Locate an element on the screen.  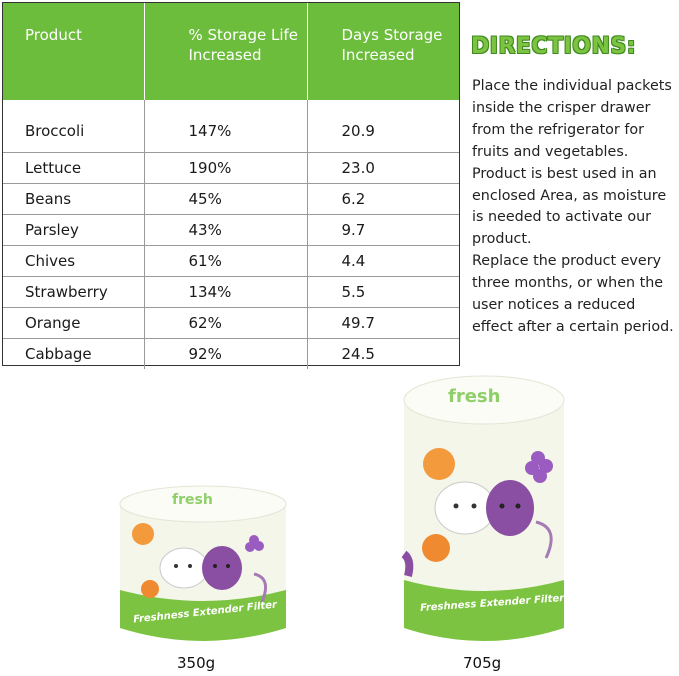
cell-days: 23.0 is located at coordinates (382, 167).